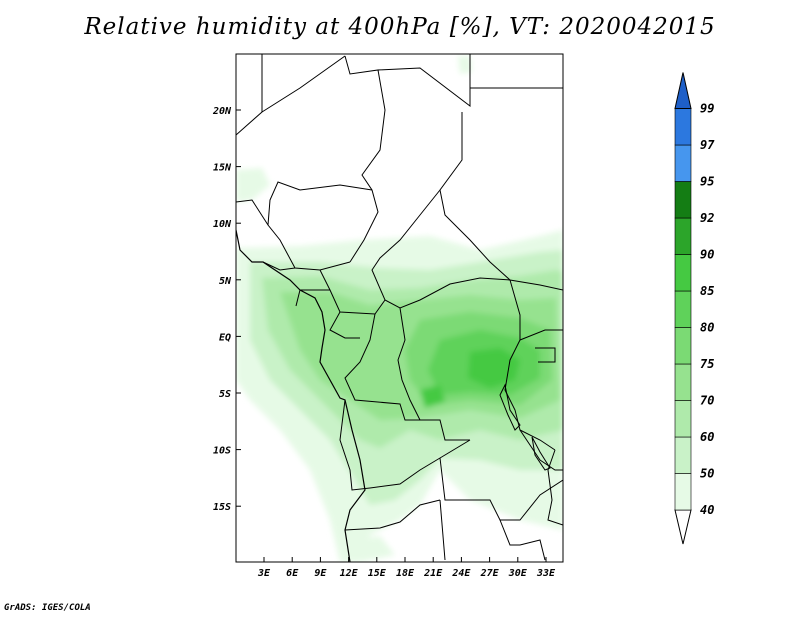  I want to click on rh-40-band-north, so click(253, 185).